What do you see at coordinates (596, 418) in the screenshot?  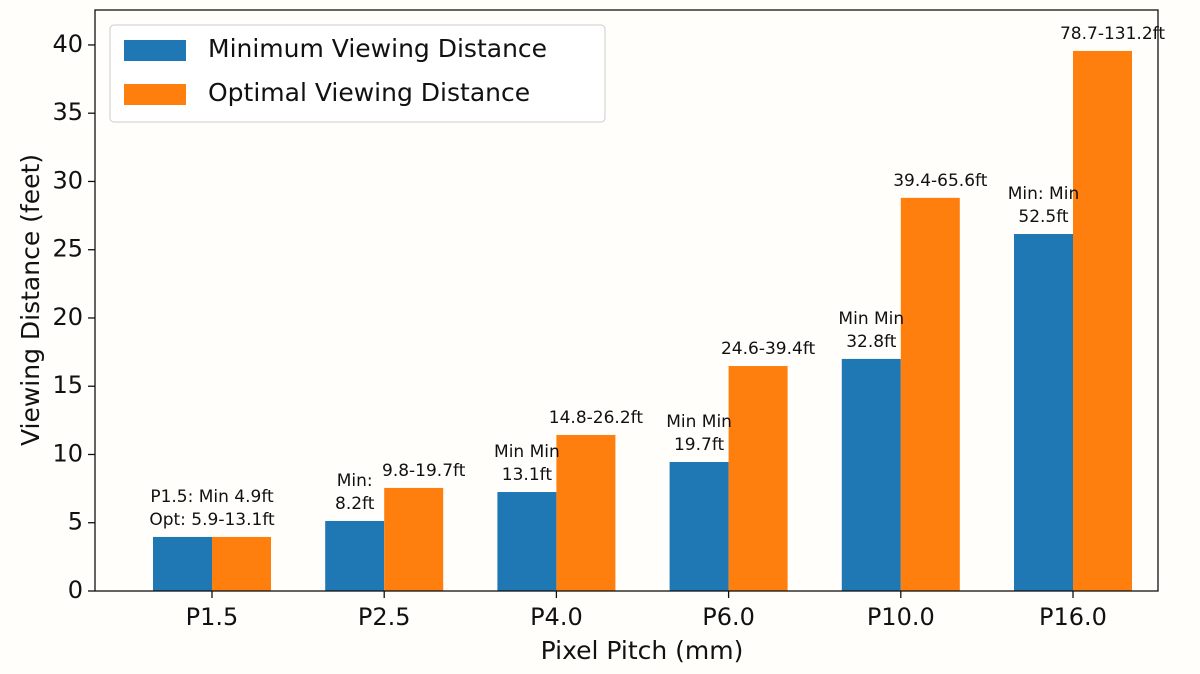 I see `bar-label: 14.8-26.2ft` at bounding box center [596, 418].